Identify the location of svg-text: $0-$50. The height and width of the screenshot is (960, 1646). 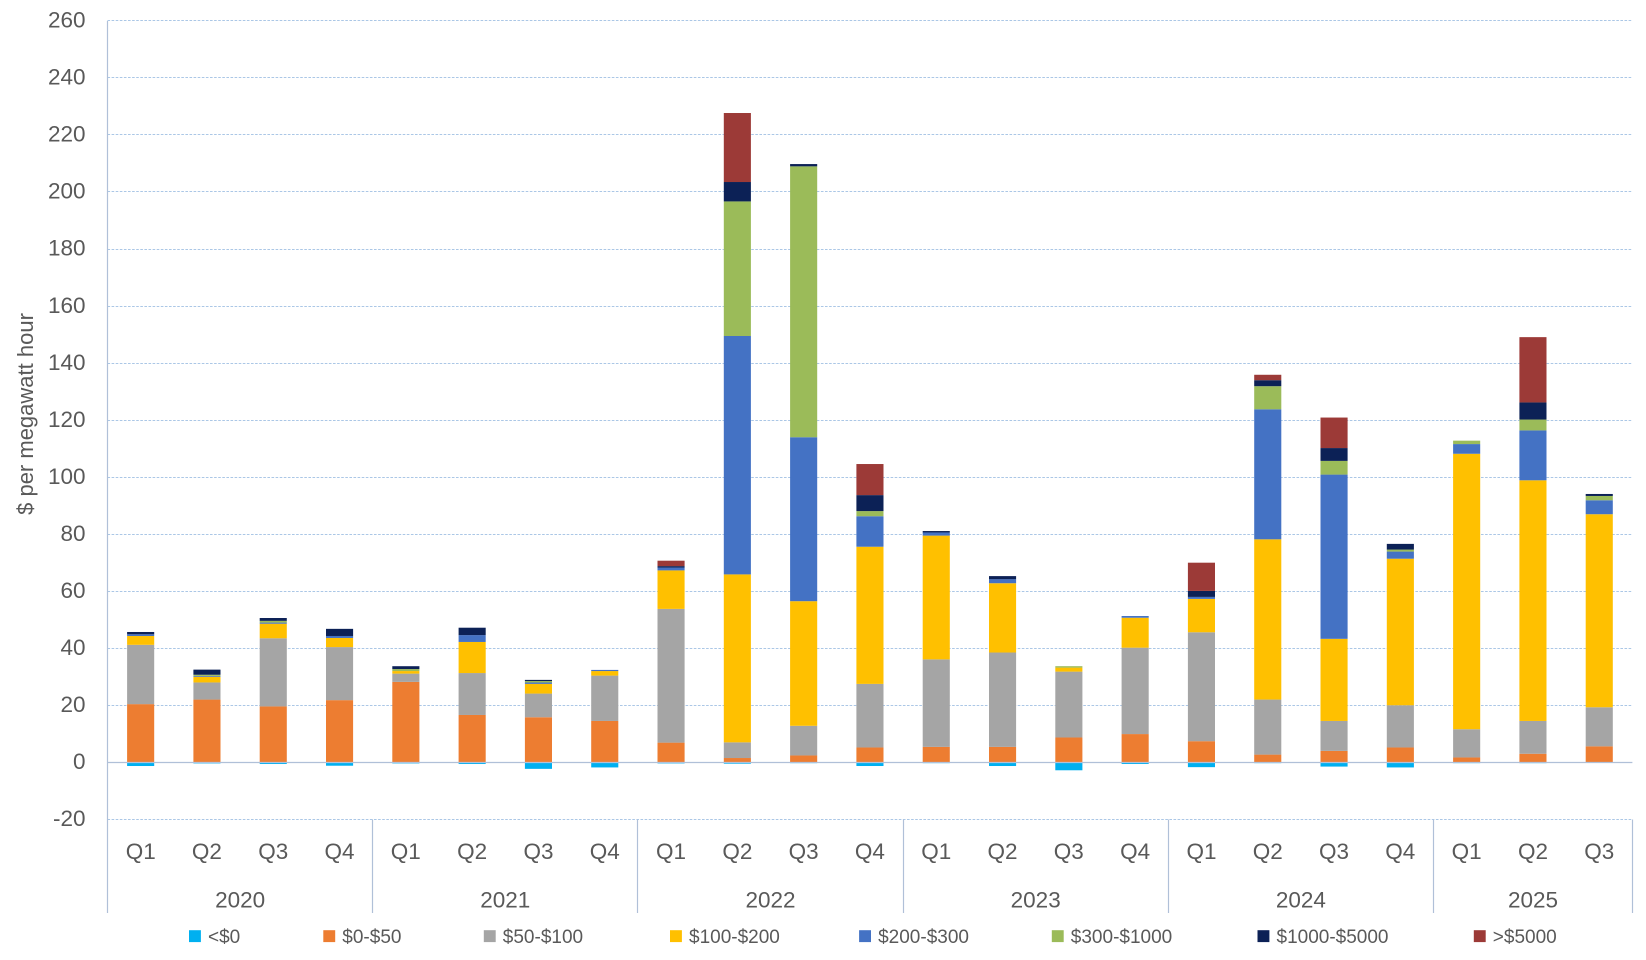
(371, 937).